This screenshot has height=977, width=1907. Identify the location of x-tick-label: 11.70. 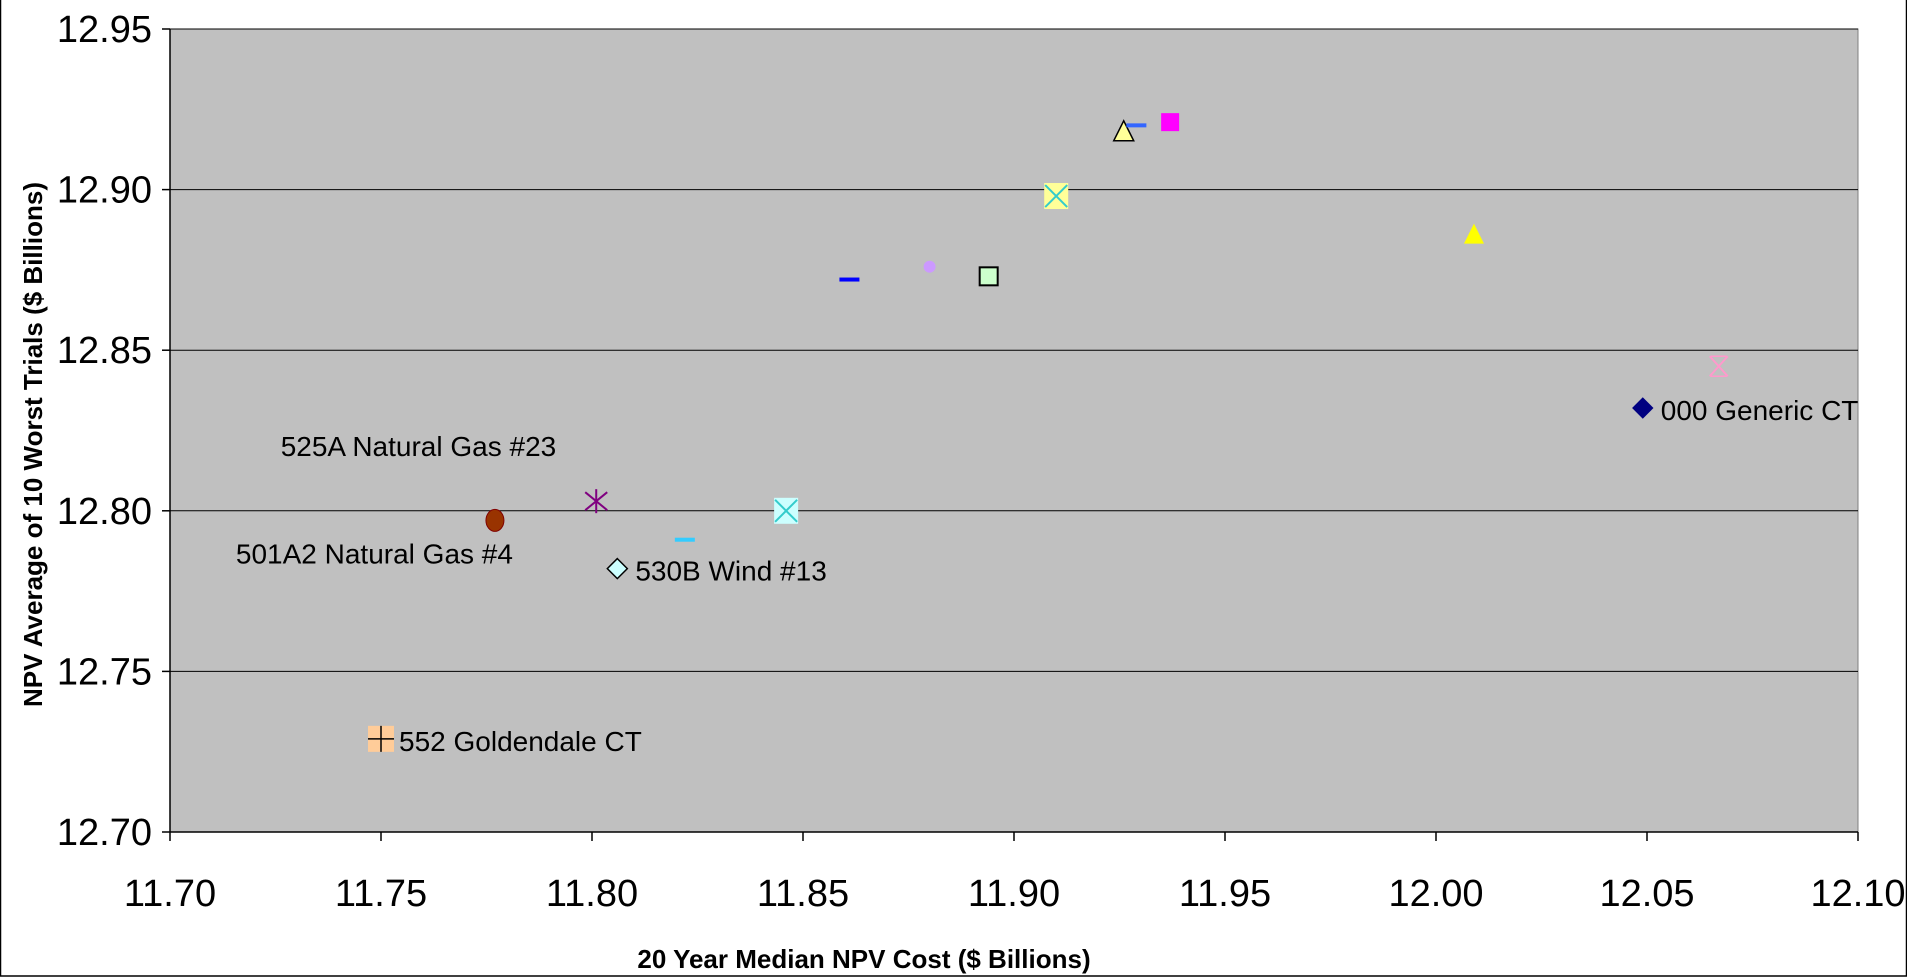
(170, 894).